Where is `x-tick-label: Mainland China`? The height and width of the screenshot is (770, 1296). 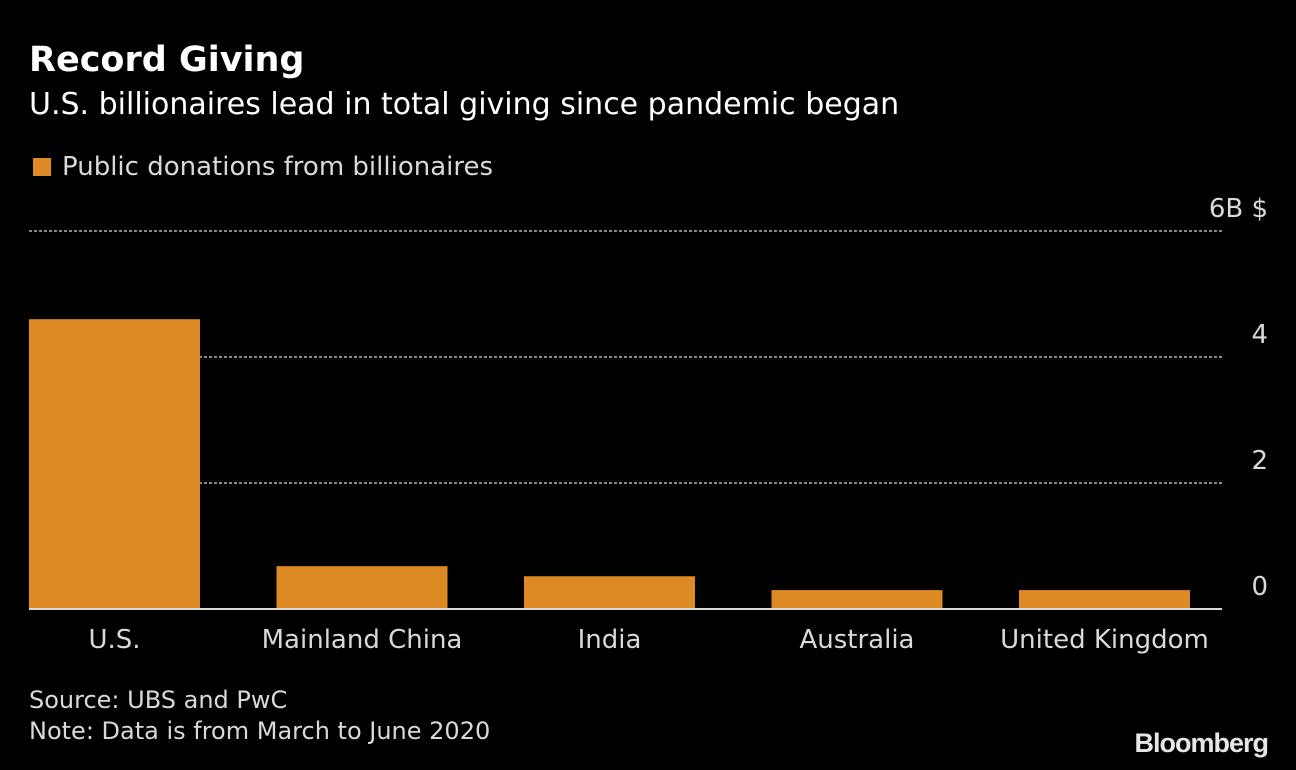
x-tick-label: Mainland China is located at coordinates (362, 640).